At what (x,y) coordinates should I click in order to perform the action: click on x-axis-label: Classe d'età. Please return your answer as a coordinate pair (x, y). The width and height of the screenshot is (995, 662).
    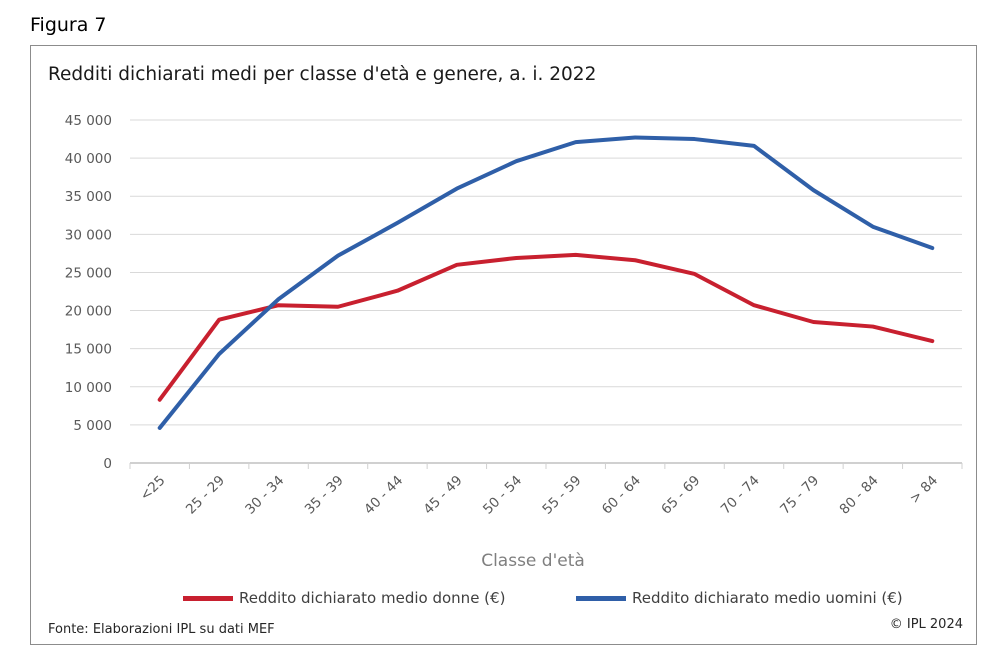
    Looking at the image, I should click on (533, 561).